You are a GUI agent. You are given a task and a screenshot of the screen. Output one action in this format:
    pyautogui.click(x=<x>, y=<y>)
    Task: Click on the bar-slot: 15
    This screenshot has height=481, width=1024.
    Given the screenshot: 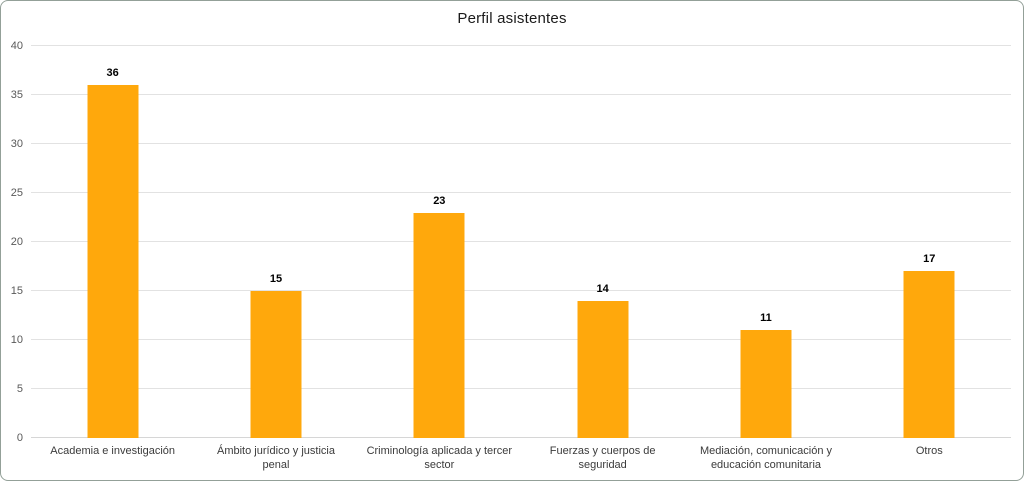 What is the action you would take?
    pyautogui.click(x=275, y=242)
    